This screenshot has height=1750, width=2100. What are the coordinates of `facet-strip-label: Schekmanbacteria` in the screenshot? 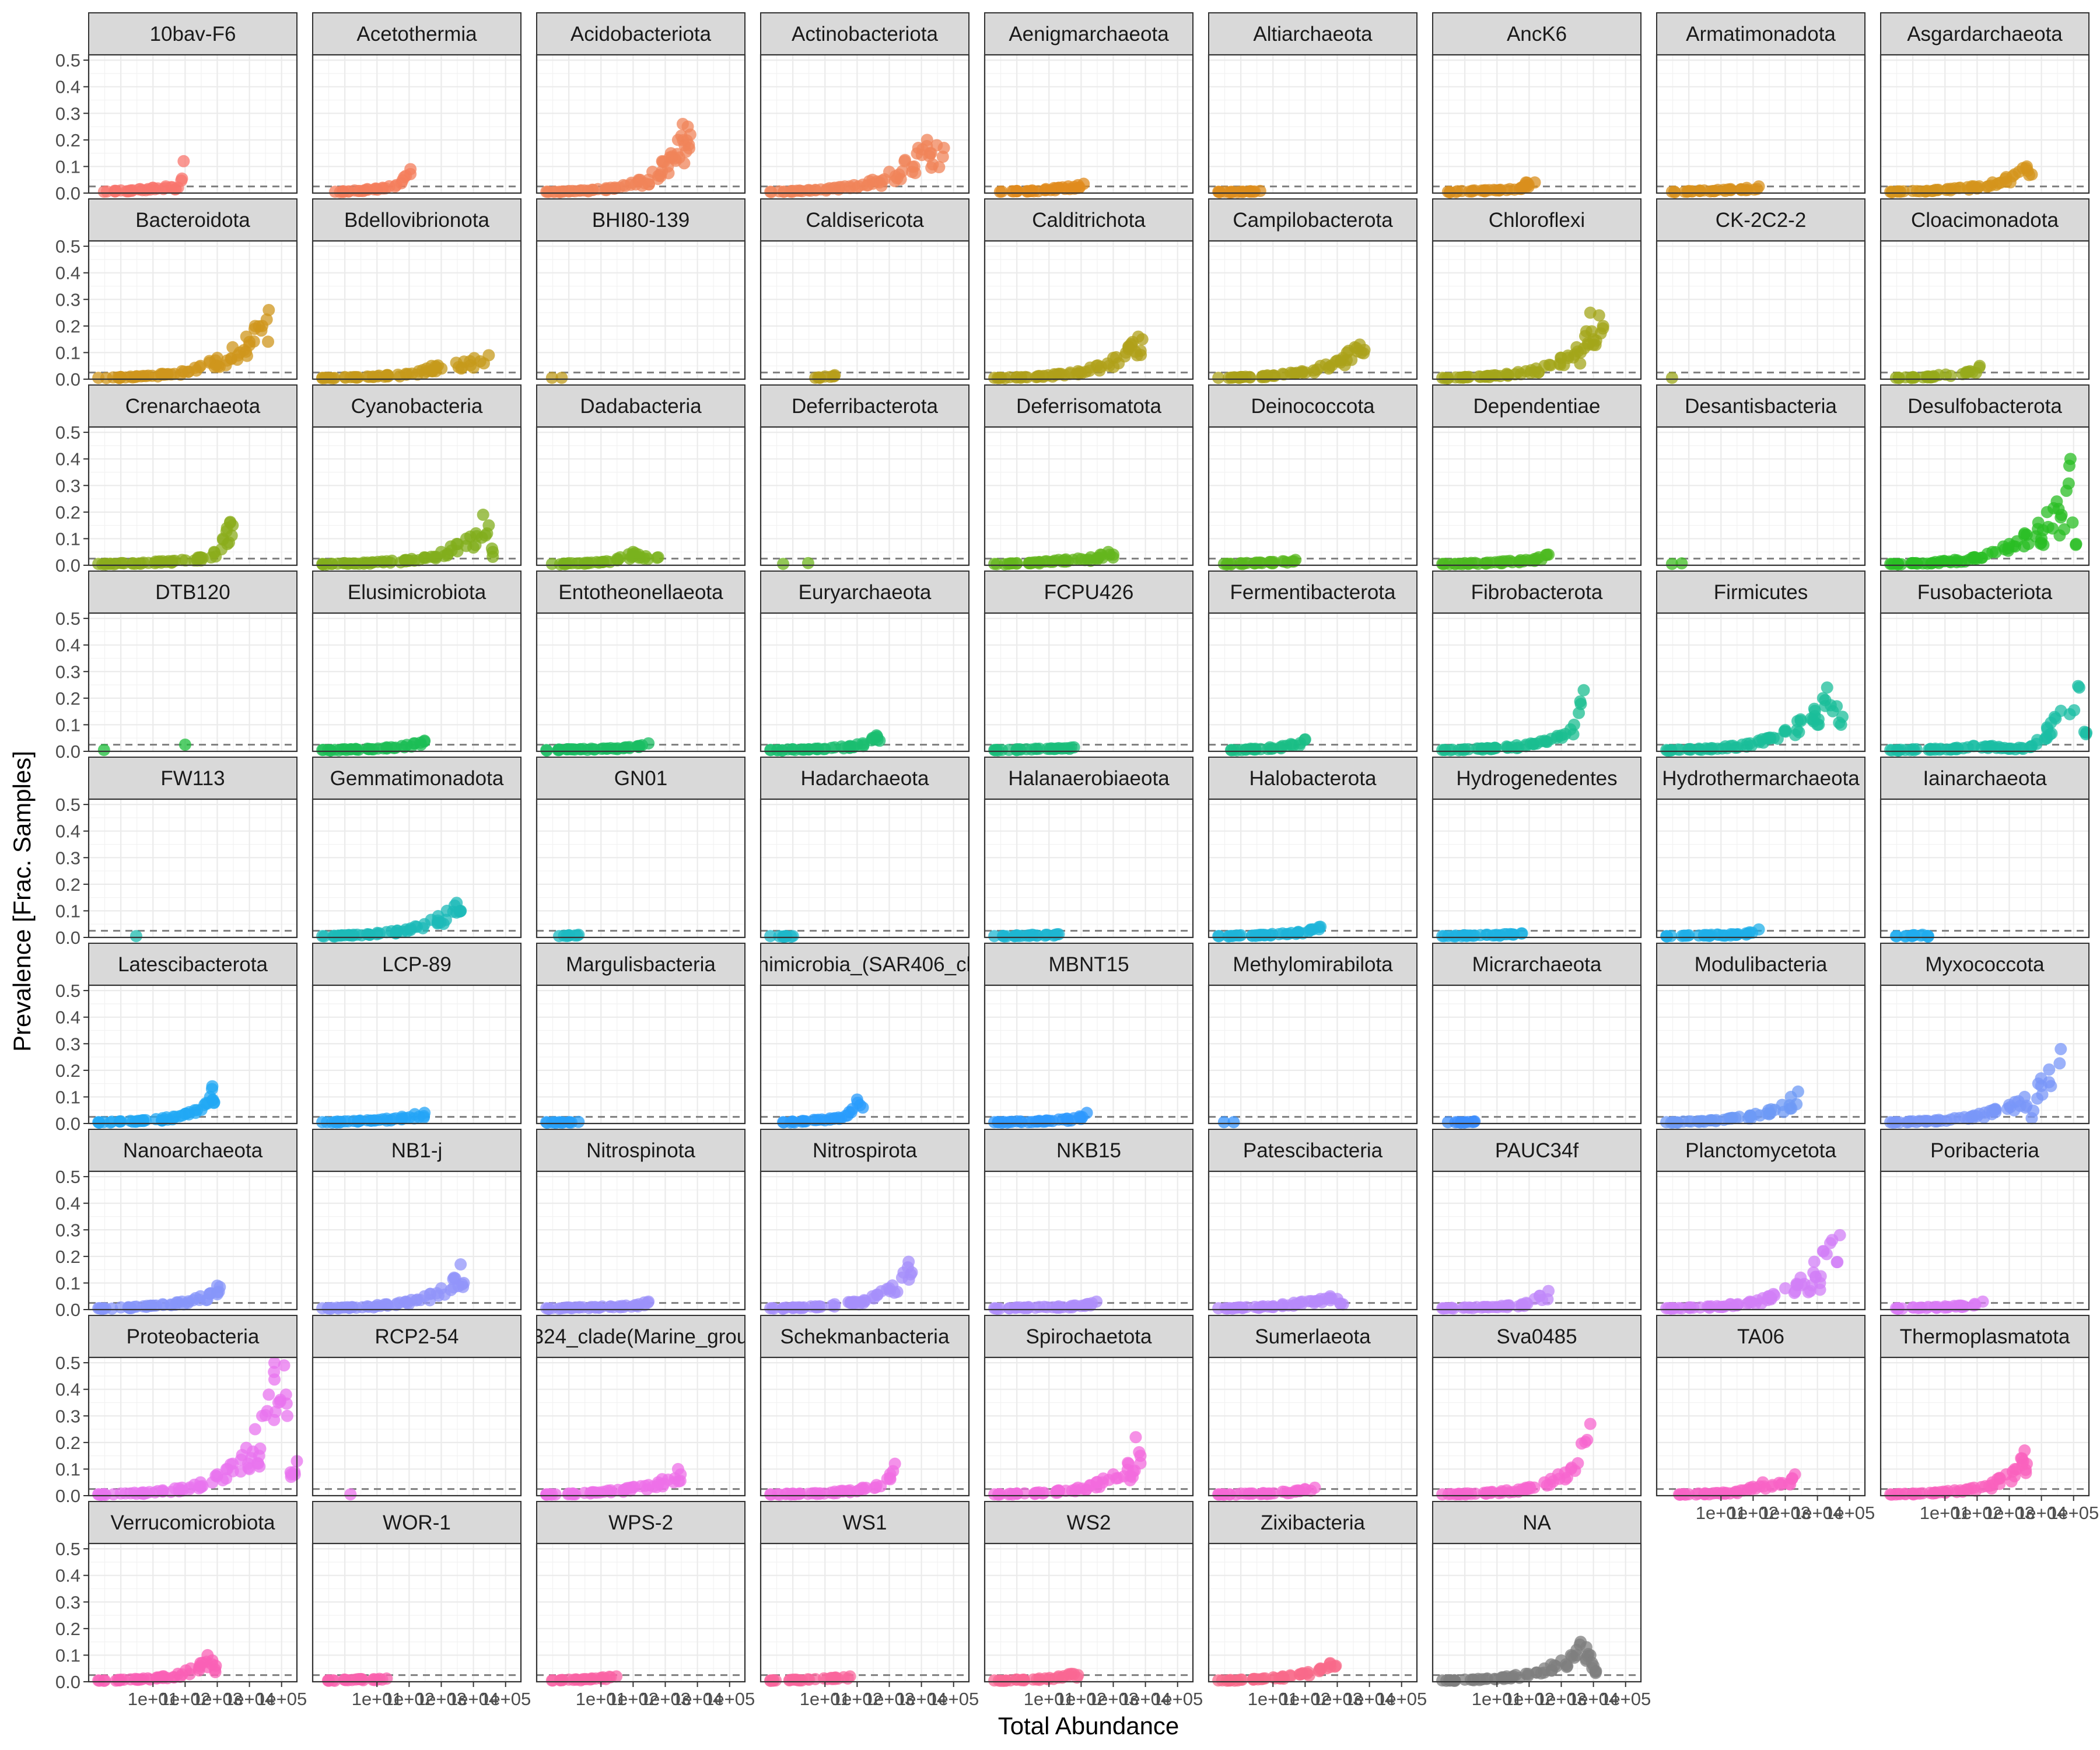 It's located at (865, 1336).